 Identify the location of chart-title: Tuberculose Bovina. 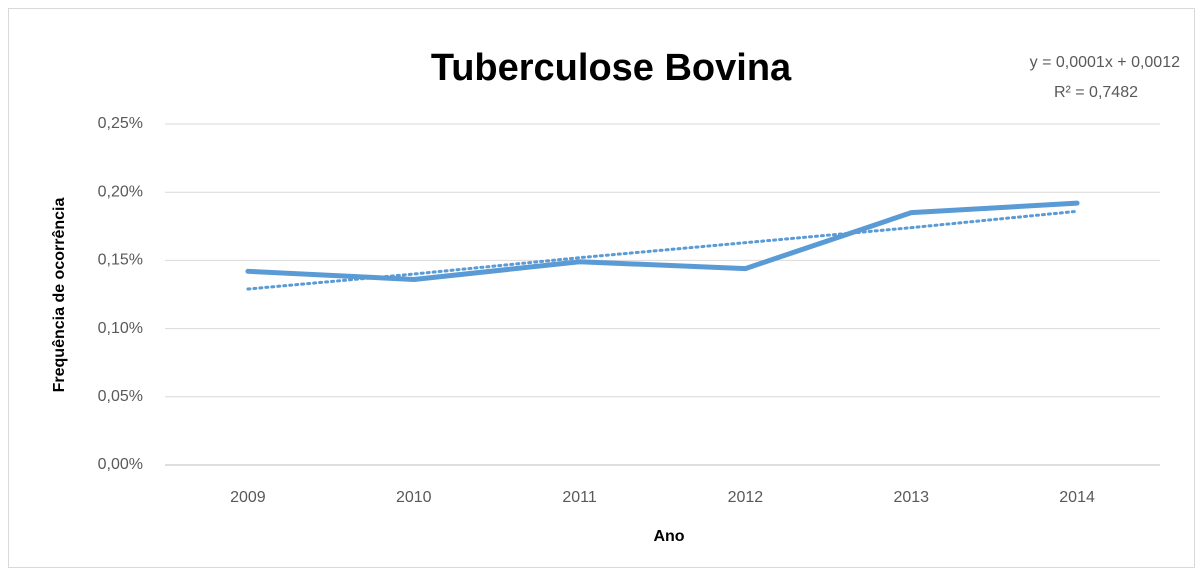
(611, 68).